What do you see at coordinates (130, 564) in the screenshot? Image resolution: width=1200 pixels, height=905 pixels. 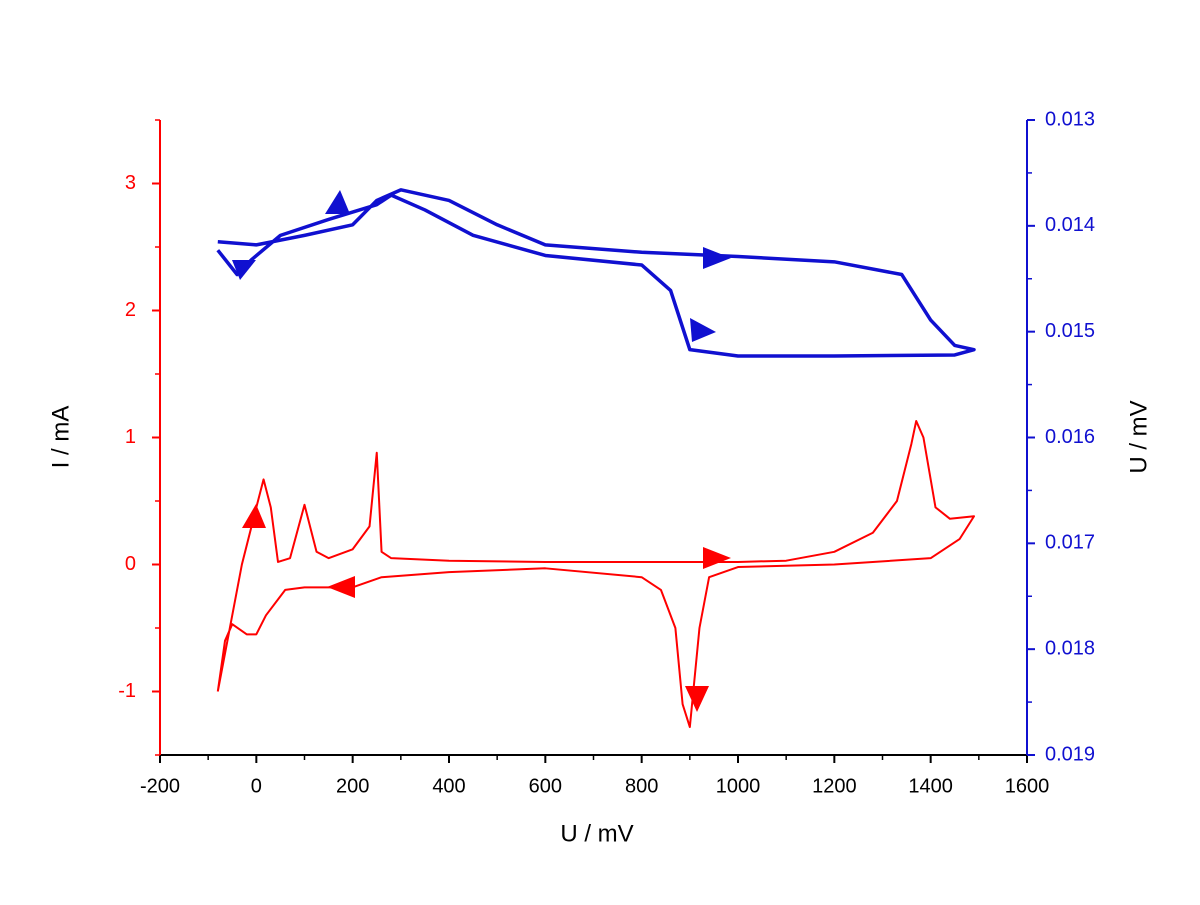 I see `y-tick-label: 0` at bounding box center [130, 564].